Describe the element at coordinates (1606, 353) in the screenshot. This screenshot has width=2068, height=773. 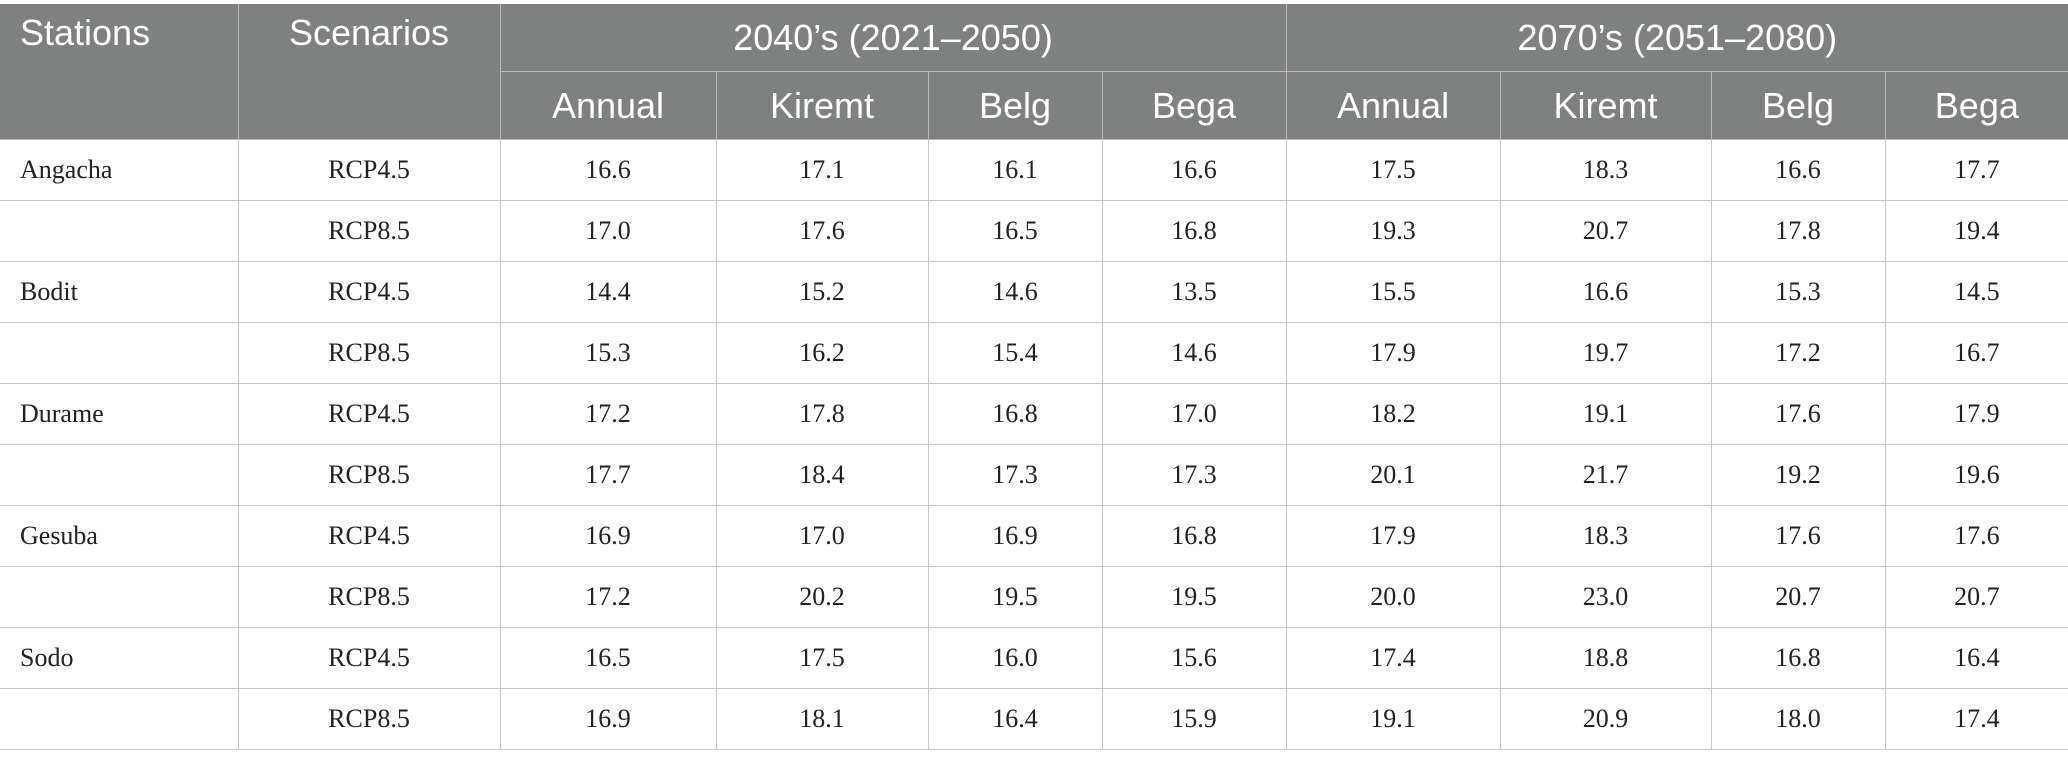
I see `value-cell: 19.7` at that location.